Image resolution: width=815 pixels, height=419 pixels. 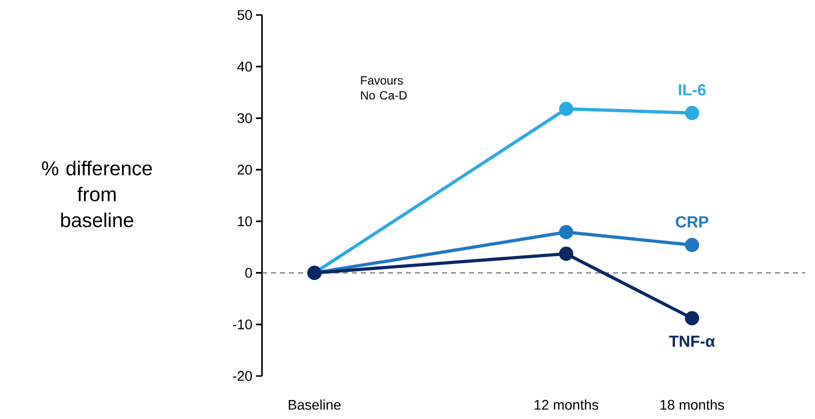 What do you see at coordinates (248, 273) in the screenshot?
I see `y-tick-label: 0` at bounding box center [248, 273].